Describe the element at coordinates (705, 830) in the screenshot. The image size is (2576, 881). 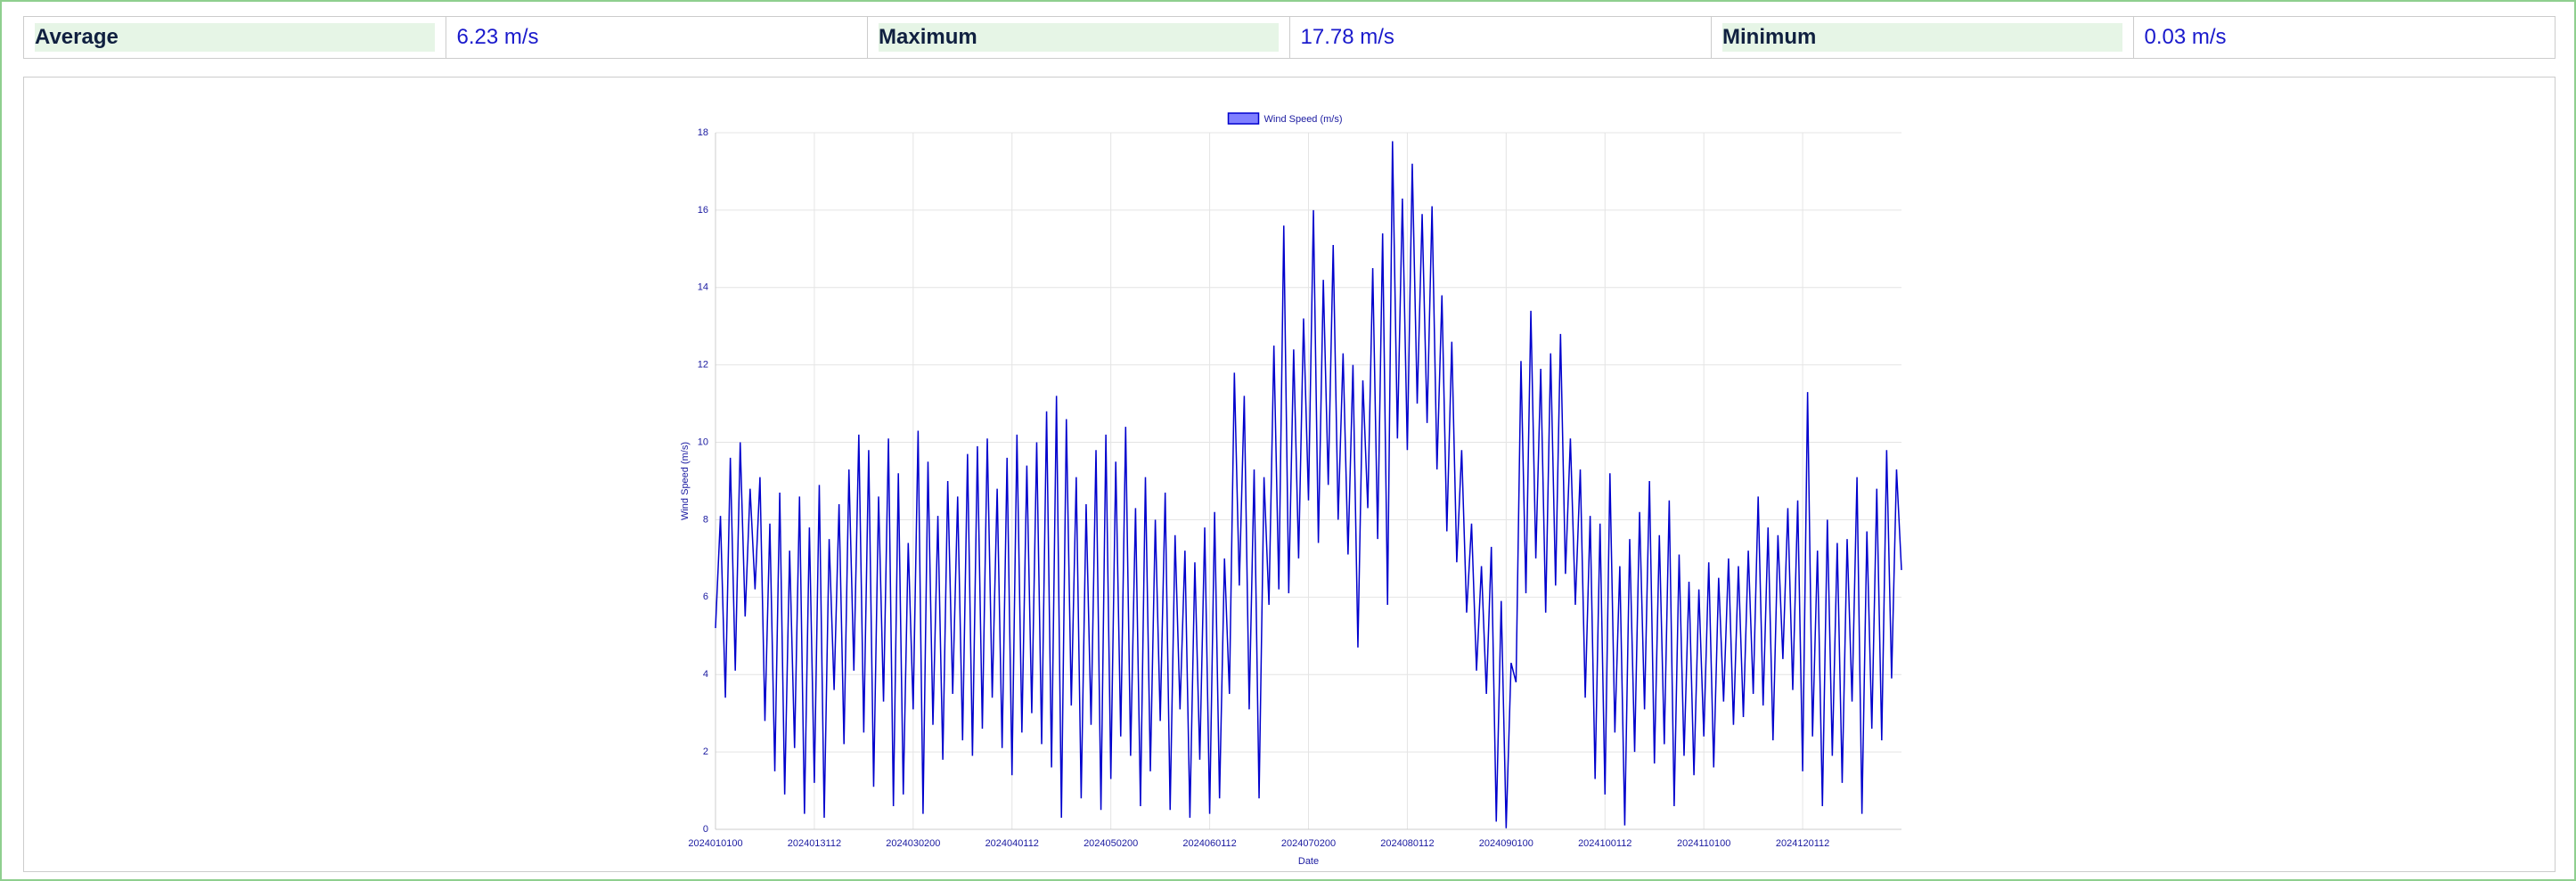
I see `y-tick-label: 0` at that location.